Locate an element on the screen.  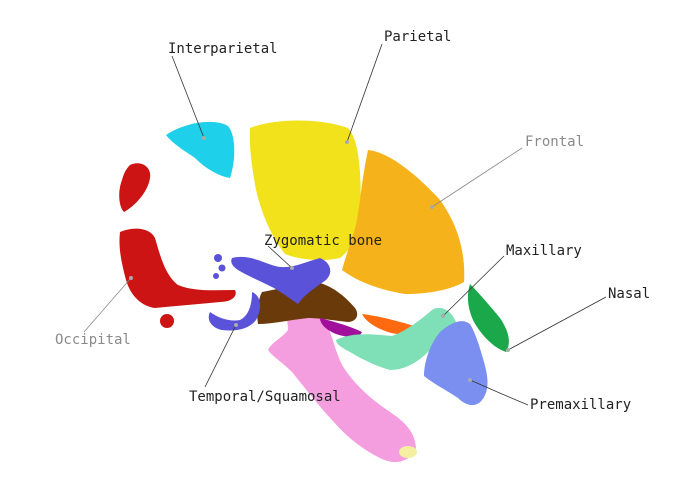
label-occipital: Occipital is located at coordinates (93, 340).